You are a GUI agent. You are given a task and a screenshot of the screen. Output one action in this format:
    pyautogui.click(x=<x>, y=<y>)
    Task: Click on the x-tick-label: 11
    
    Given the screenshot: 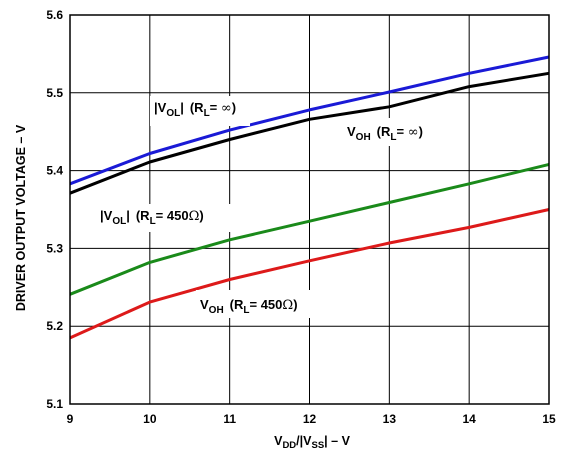 What is the action you would take?
    pyautogui.click(x=229, y=419)
    